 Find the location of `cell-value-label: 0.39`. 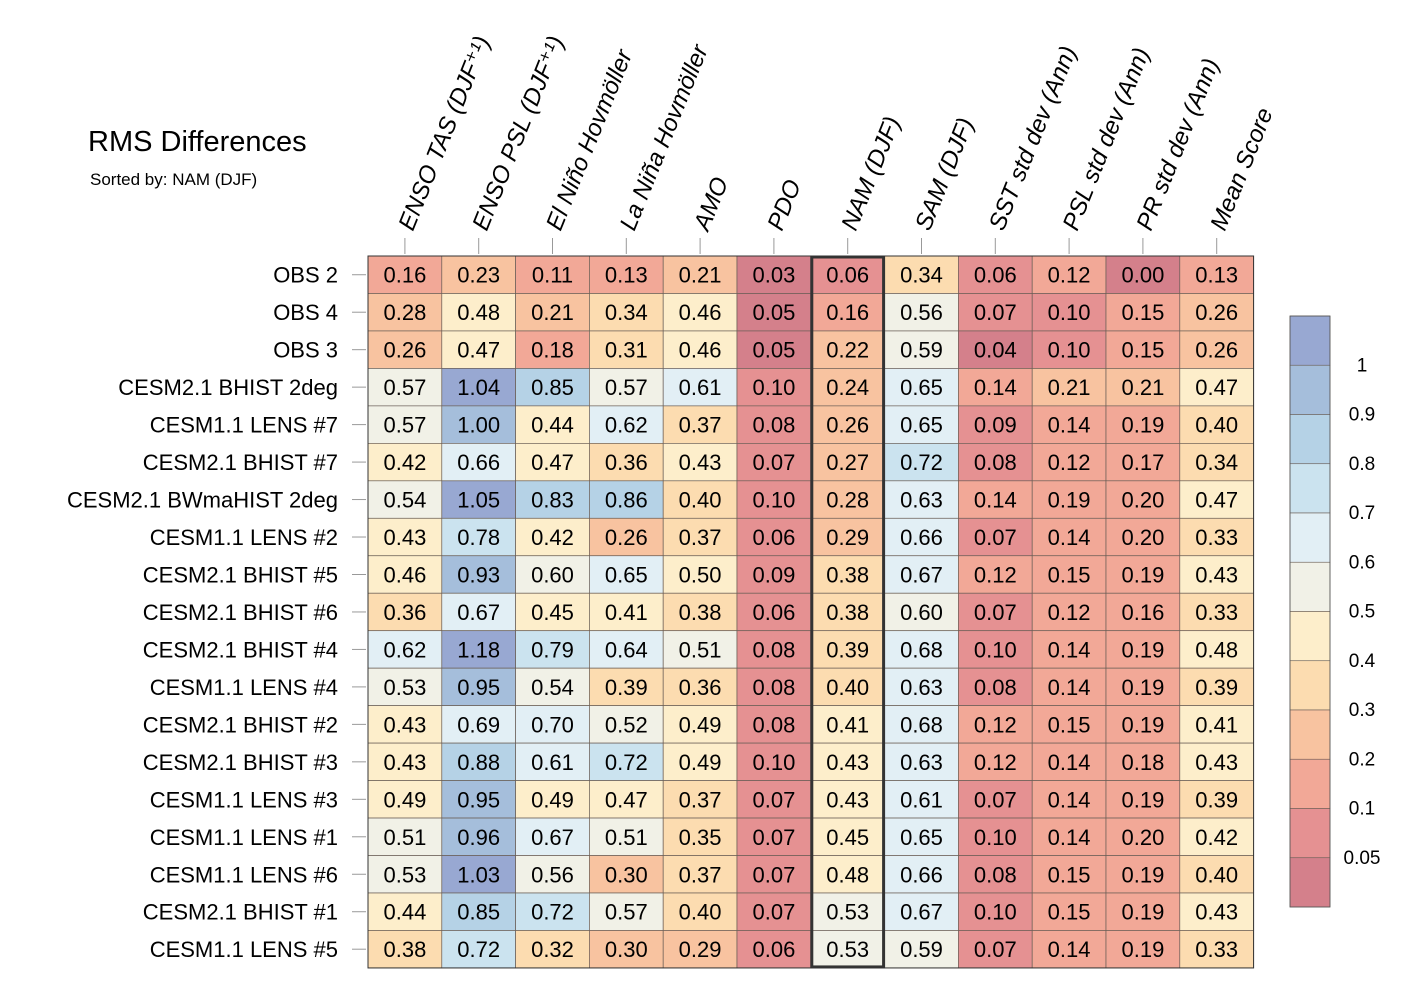

cell-value-label: 0.39 is located at coordinates (847, 649).